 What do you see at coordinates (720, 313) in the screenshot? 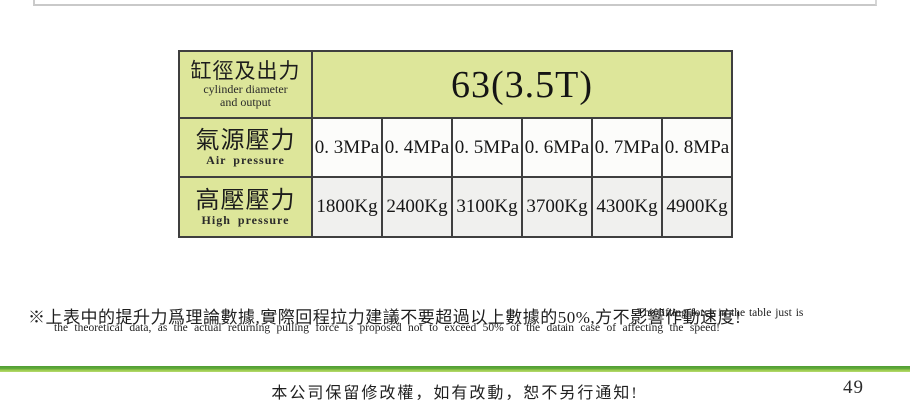
I see `footnote-english-line1: The lifting force in the table just is` at bounding box center [720, 313].